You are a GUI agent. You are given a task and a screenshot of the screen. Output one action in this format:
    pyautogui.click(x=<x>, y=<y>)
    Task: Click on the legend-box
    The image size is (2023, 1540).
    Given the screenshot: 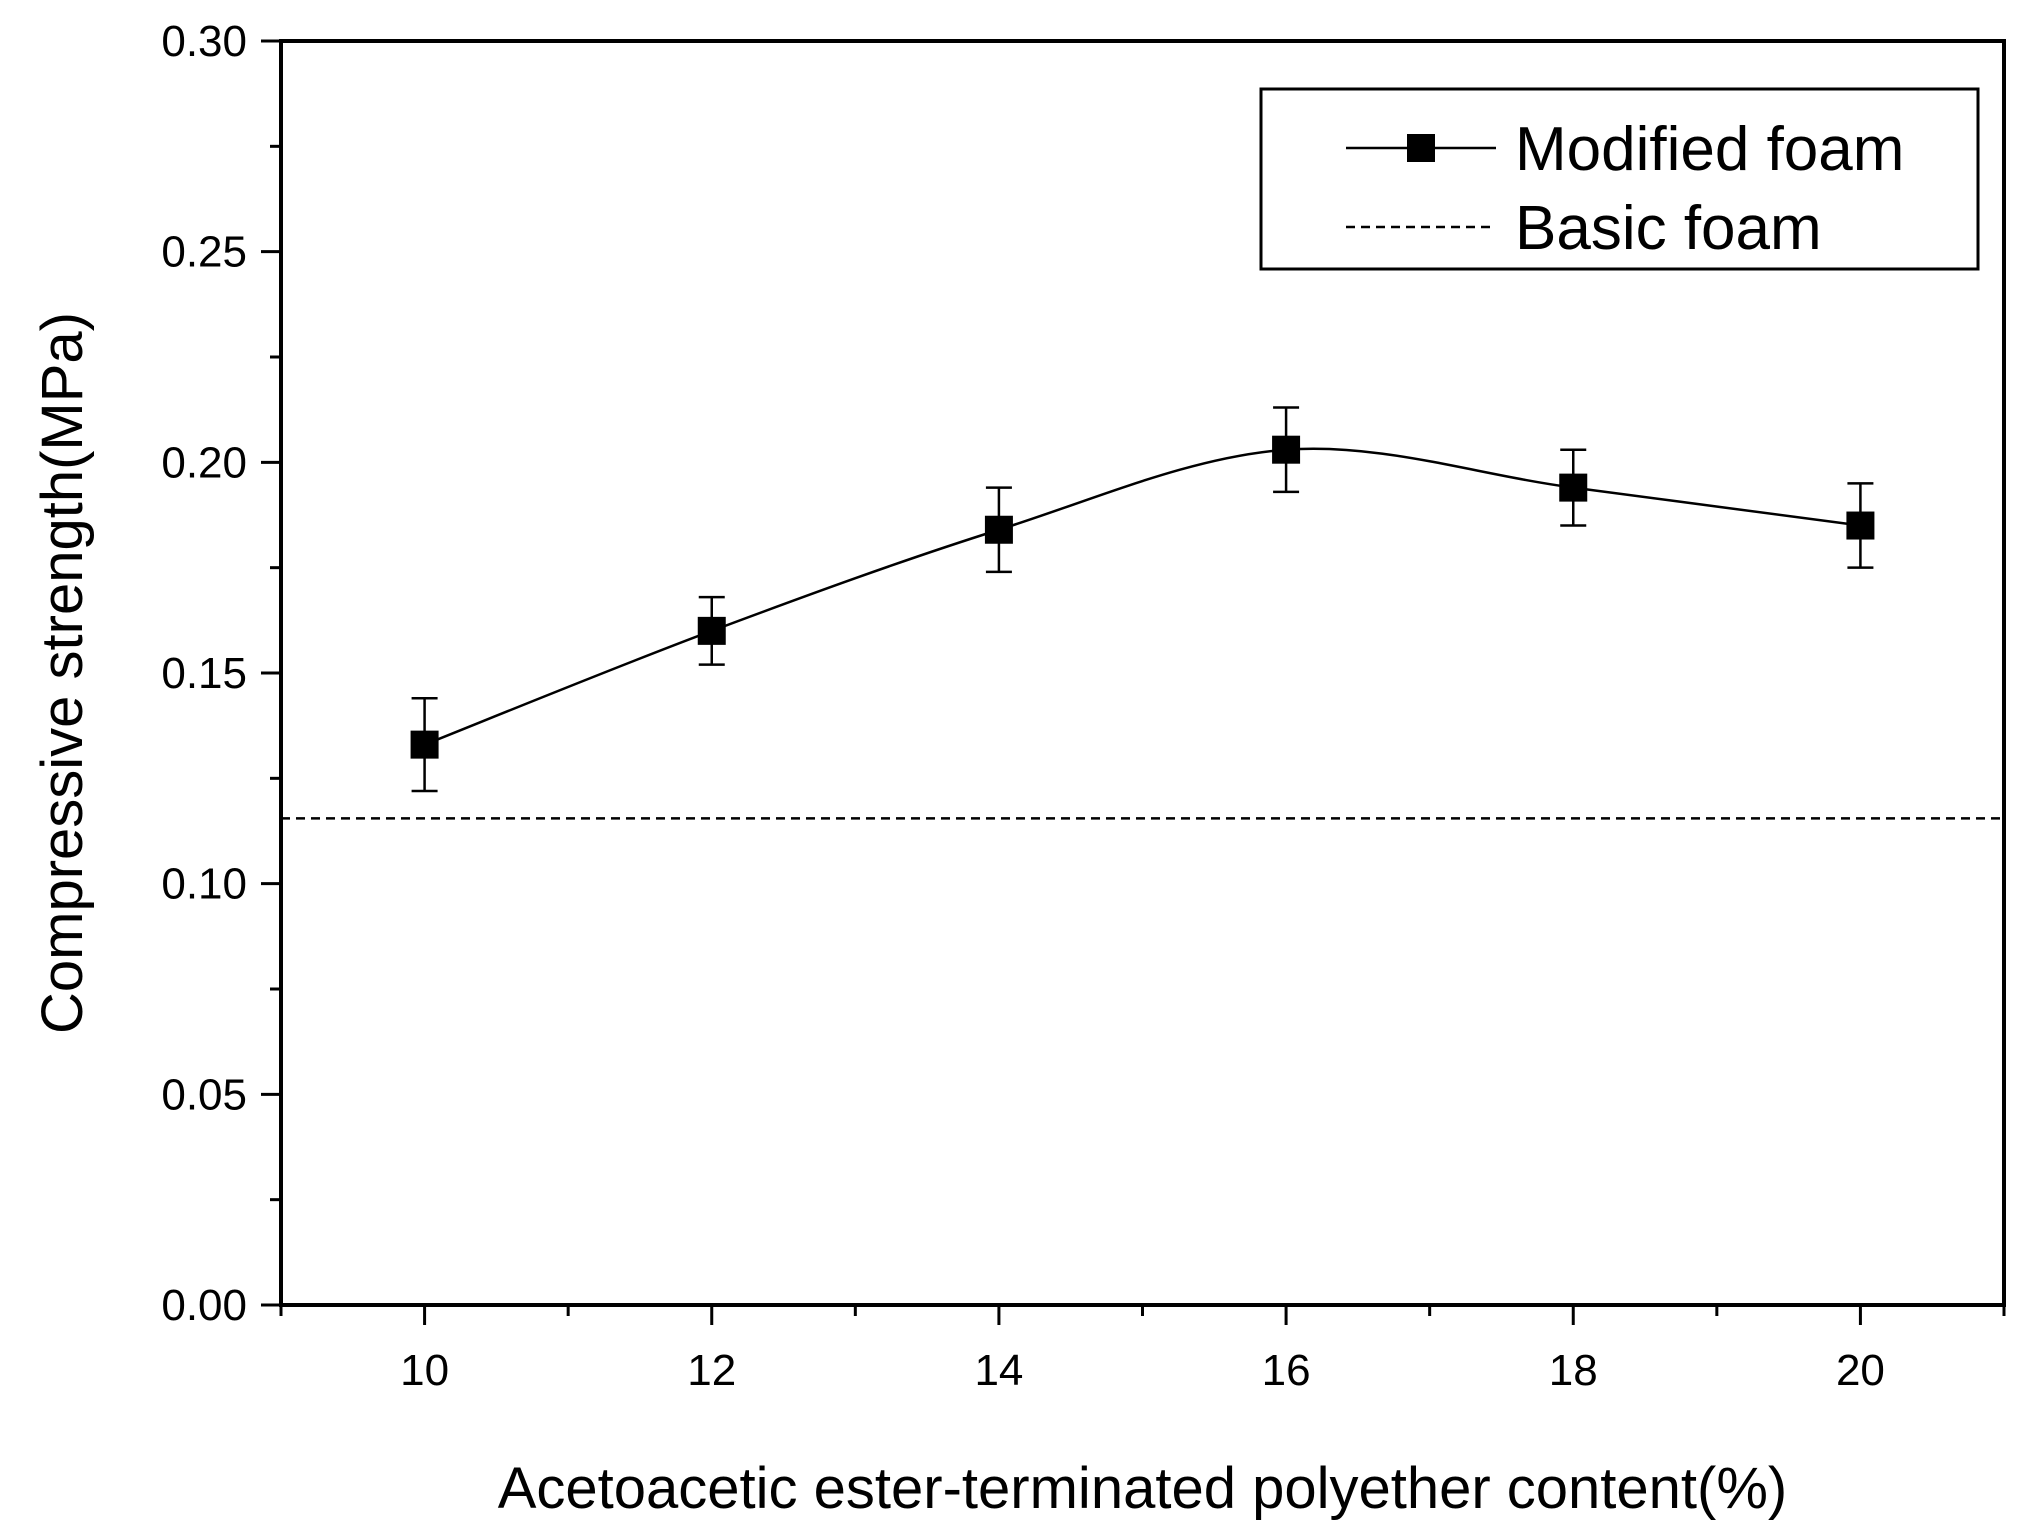 What is the action you would take?
    pyautogui.click(x=1619, y=179)
    